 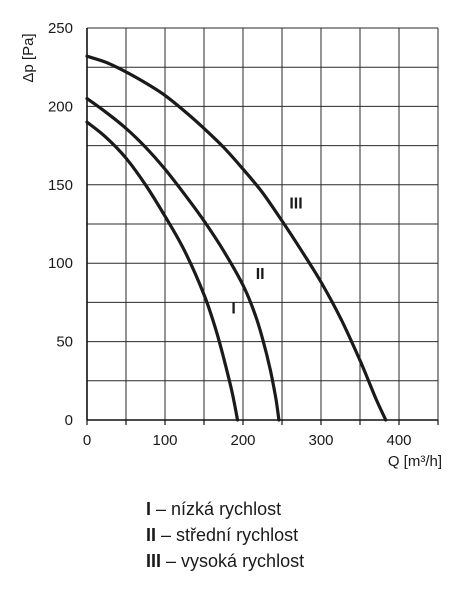 I want to click on legend-item-medium: II – střední rychlost, so click(x=225, y=535).